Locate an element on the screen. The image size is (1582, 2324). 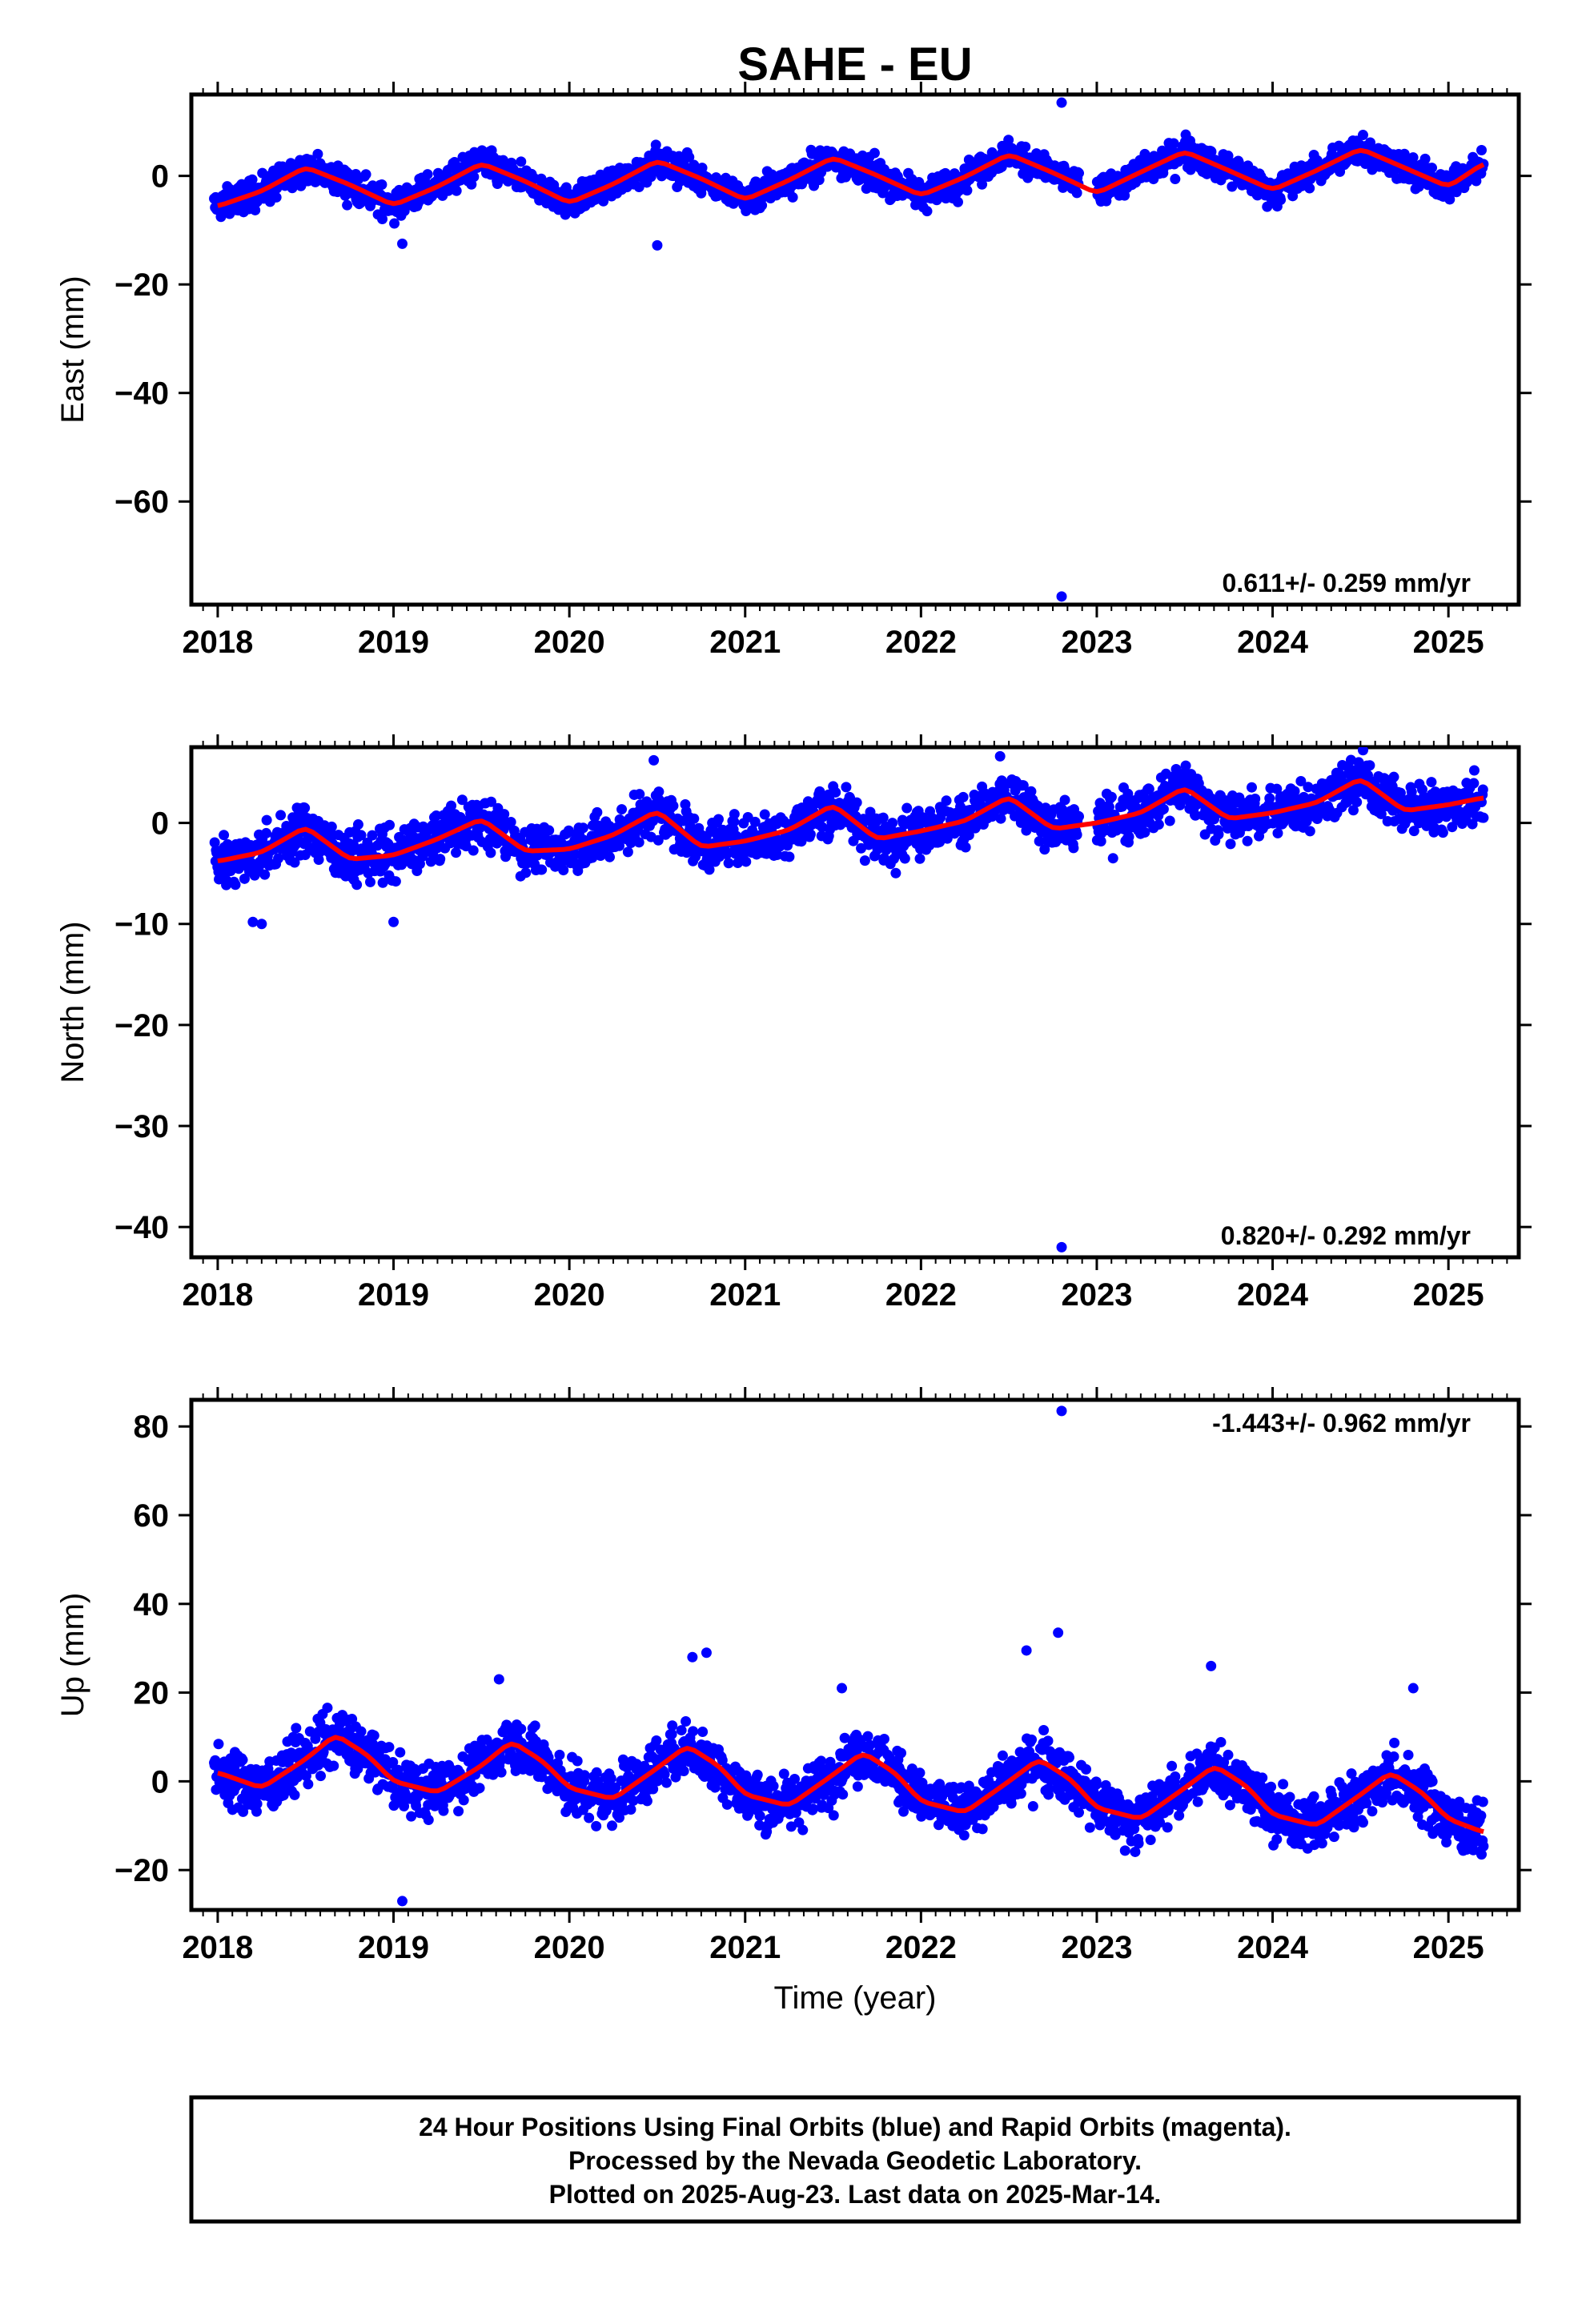
up-x-tick-label: 2018 is located at coordinates (217, 1947).